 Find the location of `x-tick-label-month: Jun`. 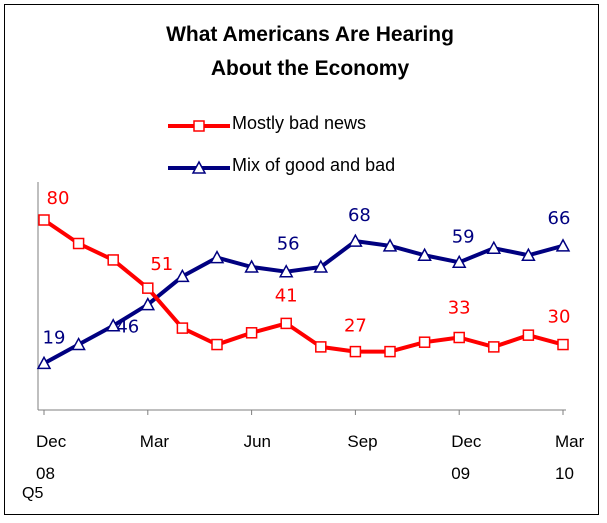

x-tick-label-month: Jun is located at coordinates (257, 441).